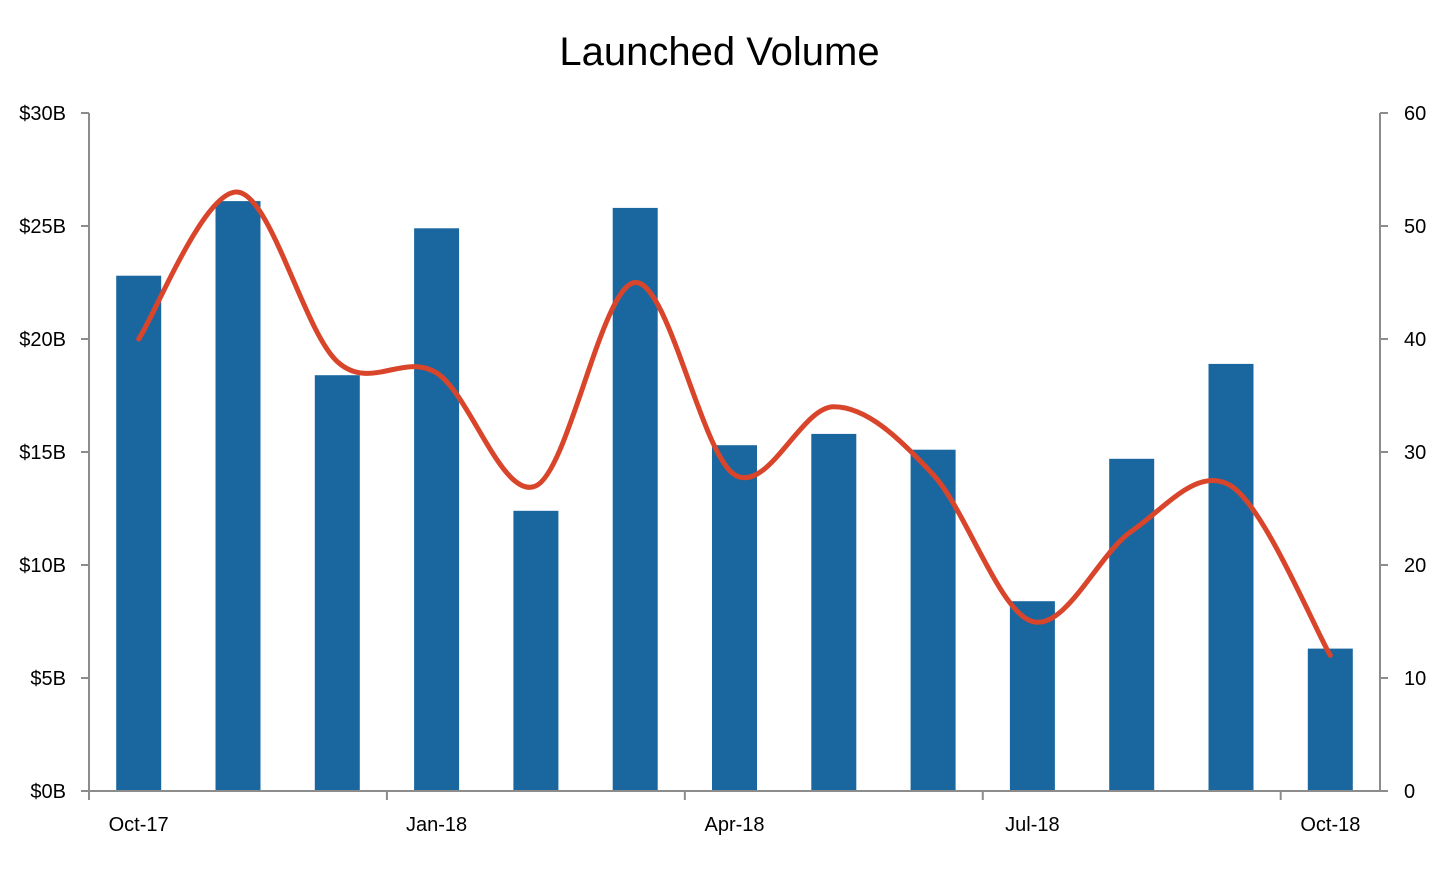 The width and height of the screenshot is (1439, 870). Describe the element at coordinates (1415, 340) in the screenshot. I see `y-right-tick-label: 40` at that location.